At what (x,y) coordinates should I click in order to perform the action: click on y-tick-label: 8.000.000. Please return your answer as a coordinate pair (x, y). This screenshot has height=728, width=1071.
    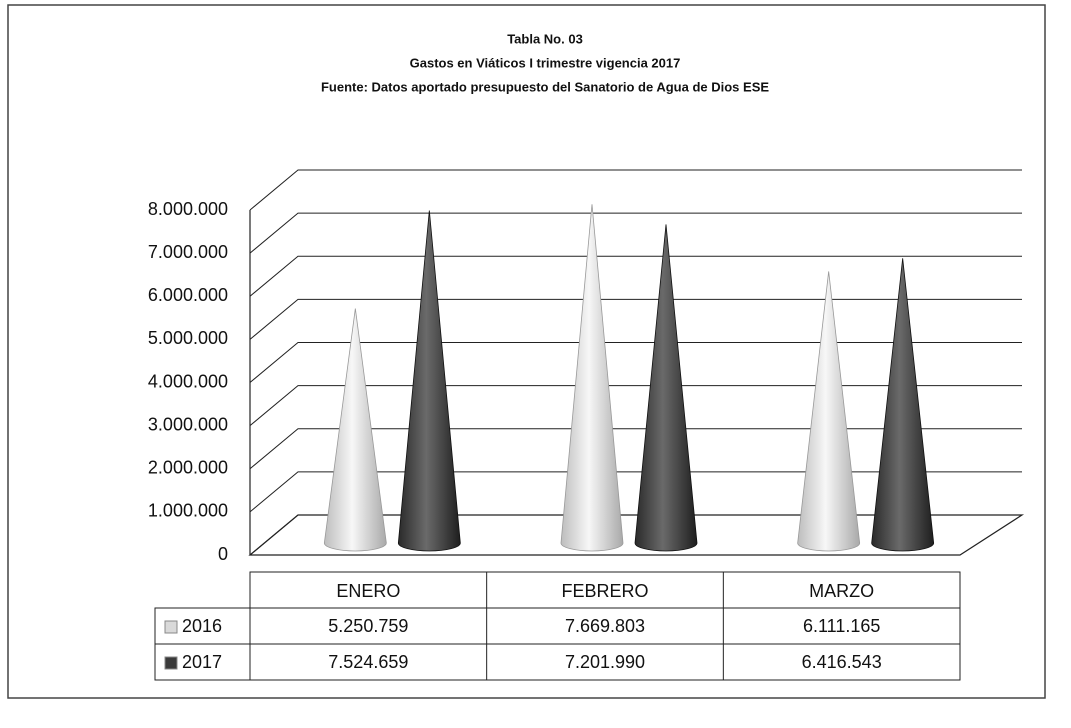
    Looking at the image, I should click on (188, 209).